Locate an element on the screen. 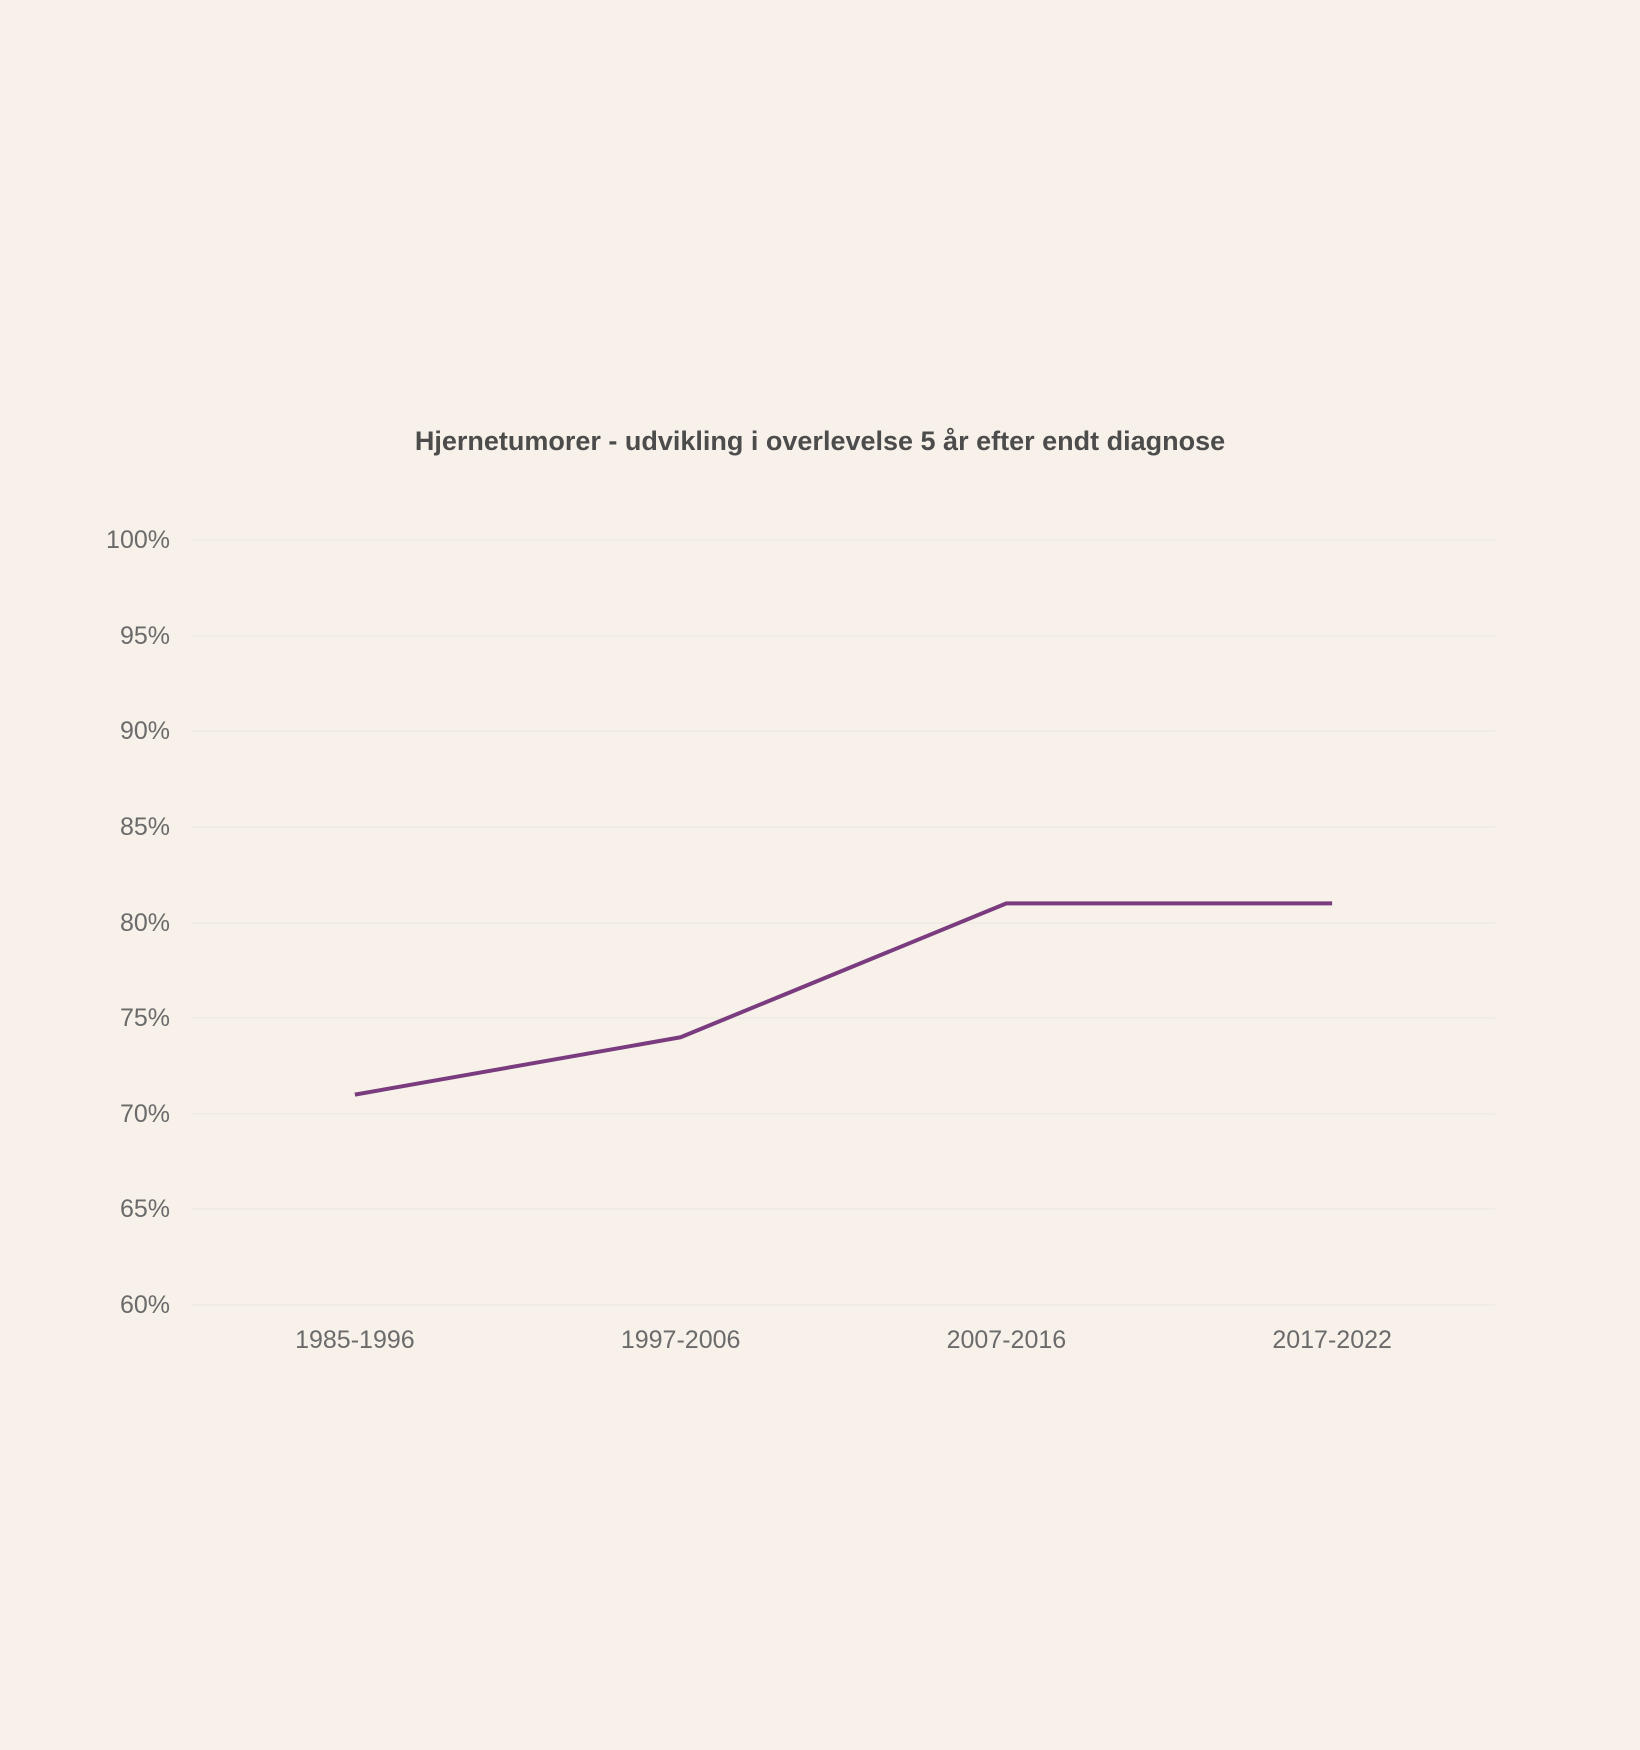 The height and width of the screenshot is (1750, 1640). series-line is located at coordinates (843, 999).